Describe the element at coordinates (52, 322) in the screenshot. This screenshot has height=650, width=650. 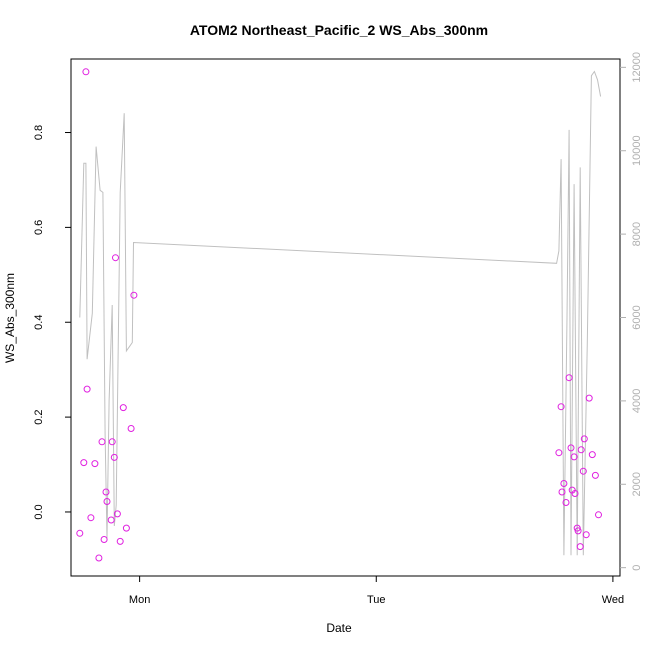
I see `y-axis-left: 0.0 0.2 0.4 0.6 0.8` at that location.